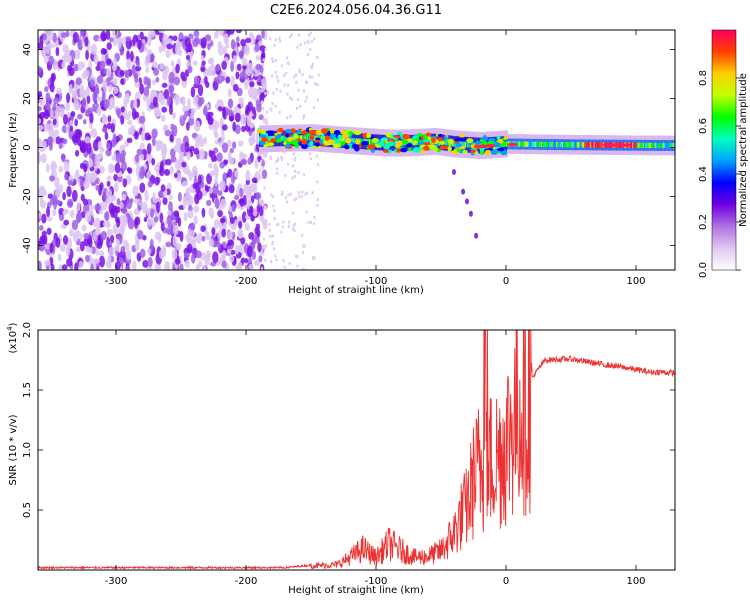 The height and width of the screenshot is (600, 750). What do you see at coordinates (246, 281) in the screenshot?
I see `x-tick-label: -200` at bounding box center [246, 281].